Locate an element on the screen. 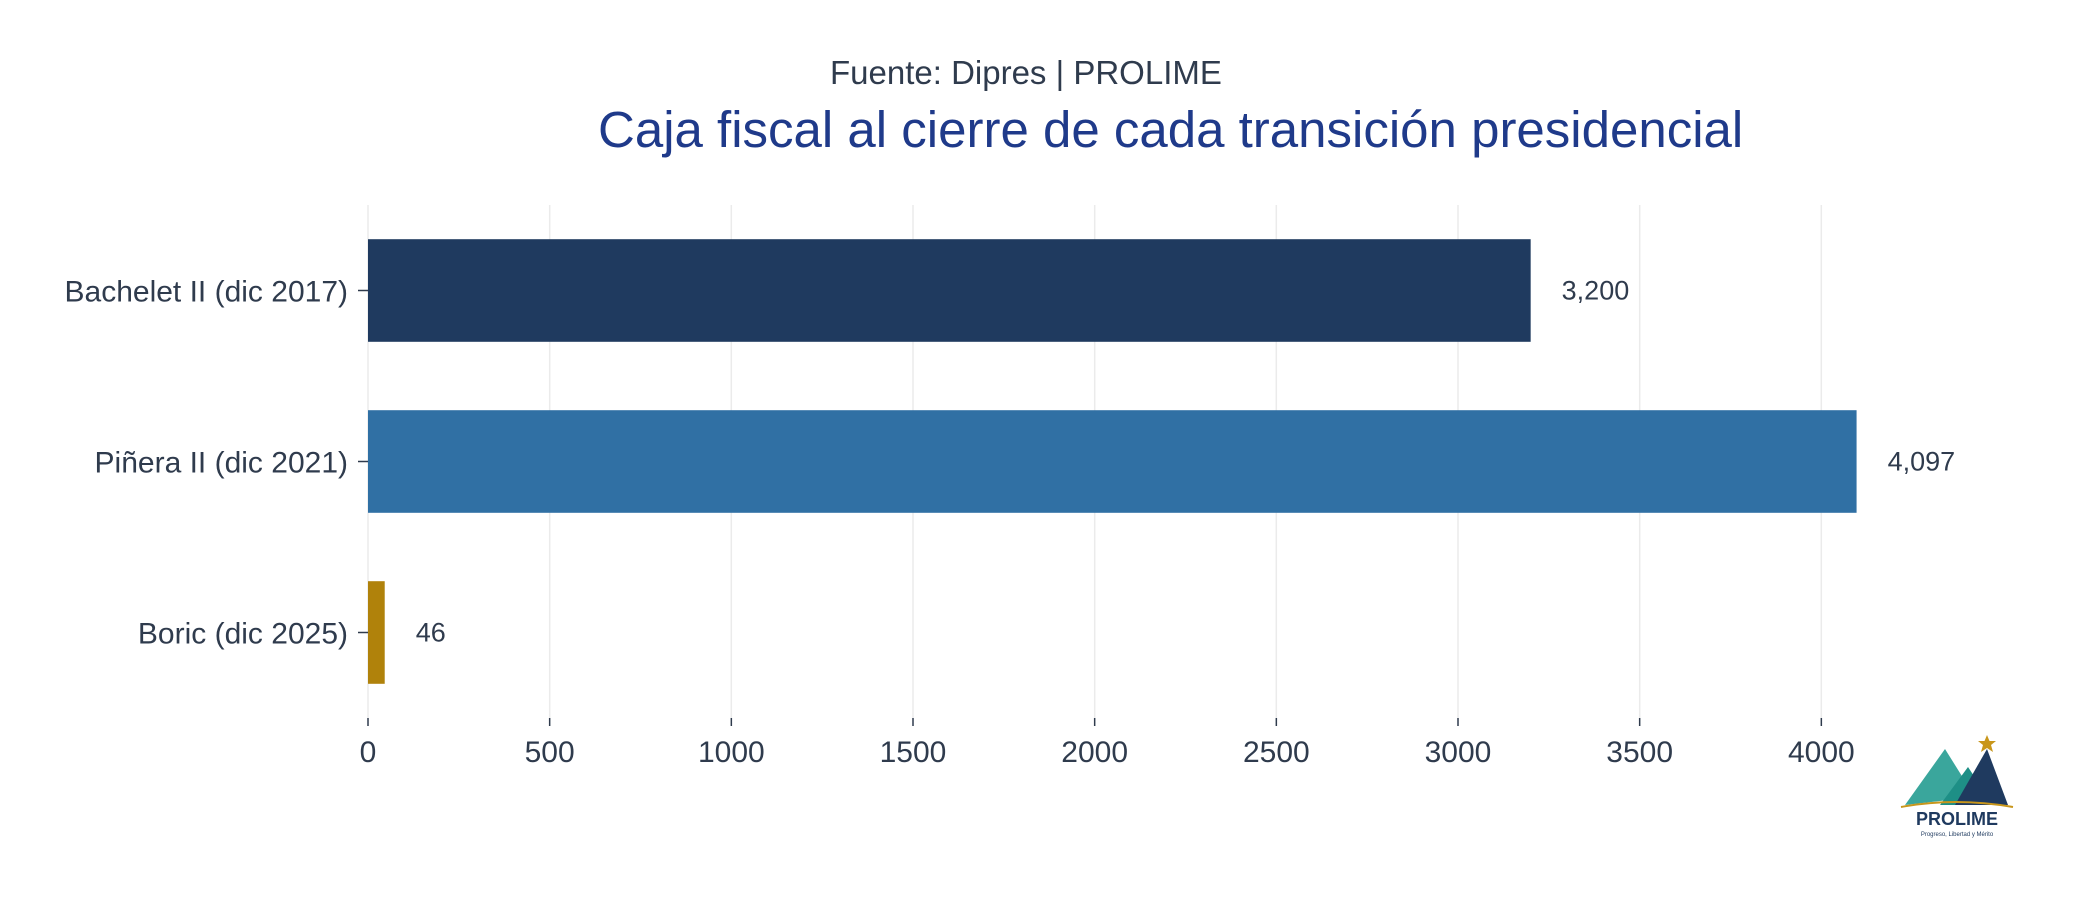 This screenshot has width=2081, height=907. logo-tagline: Progreso, Libertad y Mérito is located at coordinates (1957, 835).